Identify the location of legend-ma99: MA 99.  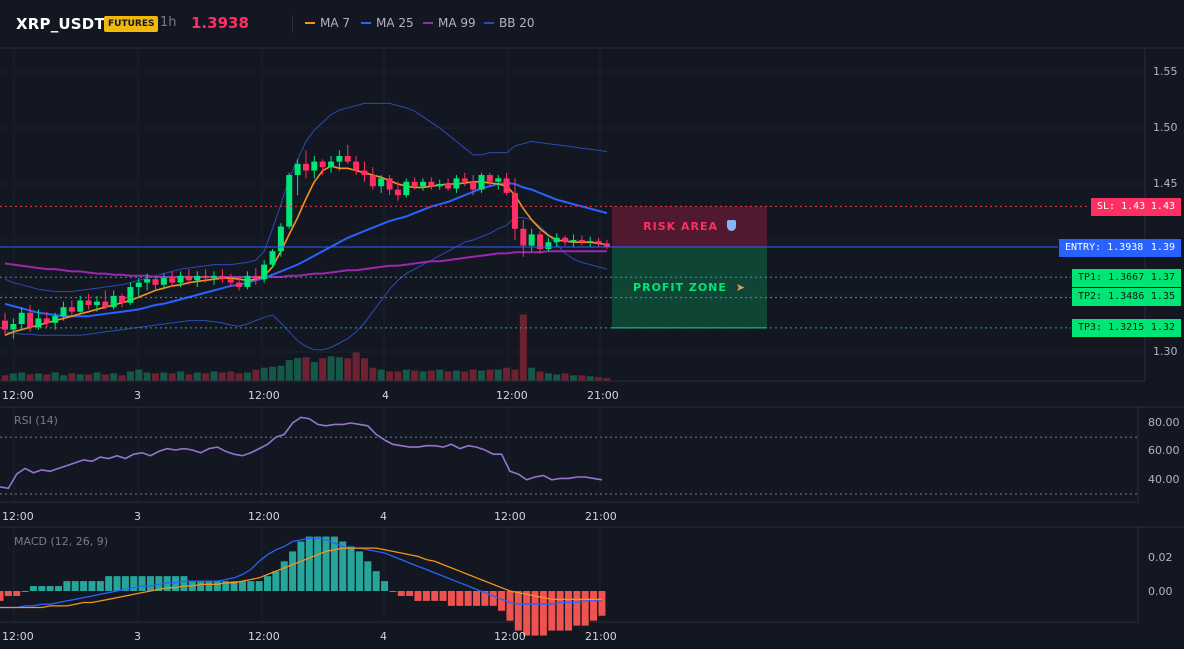
(449, 23).